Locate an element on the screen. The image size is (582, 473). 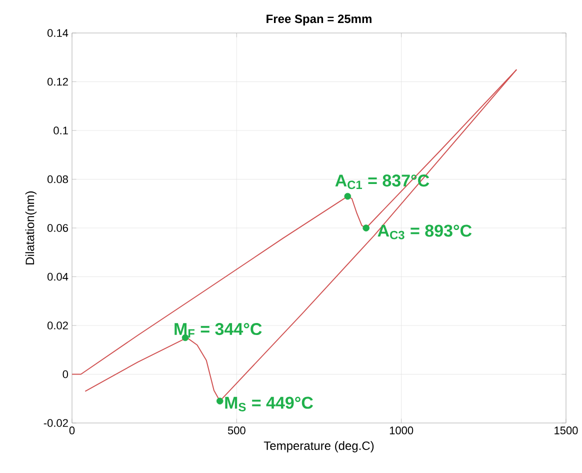
y-tick-label: 0.04 is located at coordinates (57, 276).